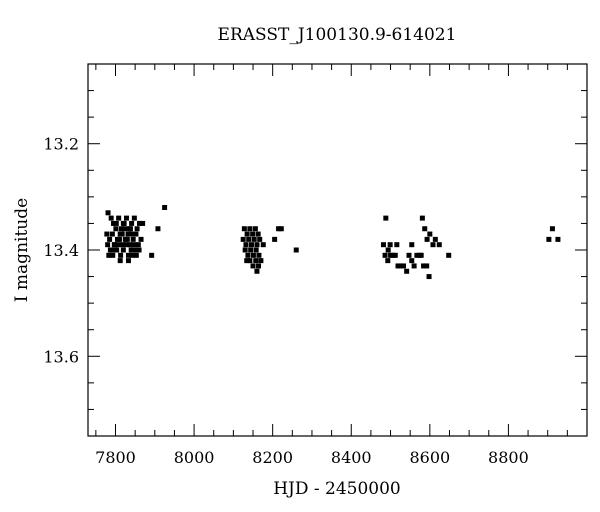 This screenshot has height=512, width=600. I want to click on x-tick-label: 8200, so click(272, 457).